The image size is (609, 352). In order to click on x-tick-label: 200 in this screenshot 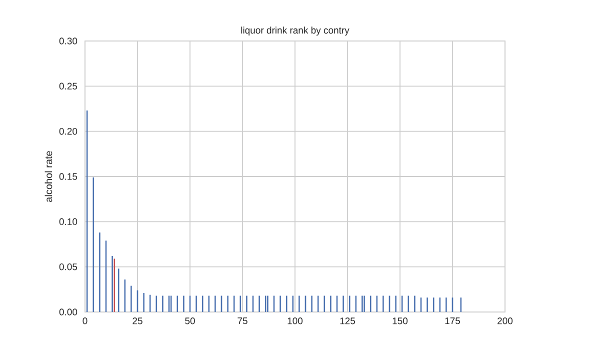, I will do `click(505, 321)`.